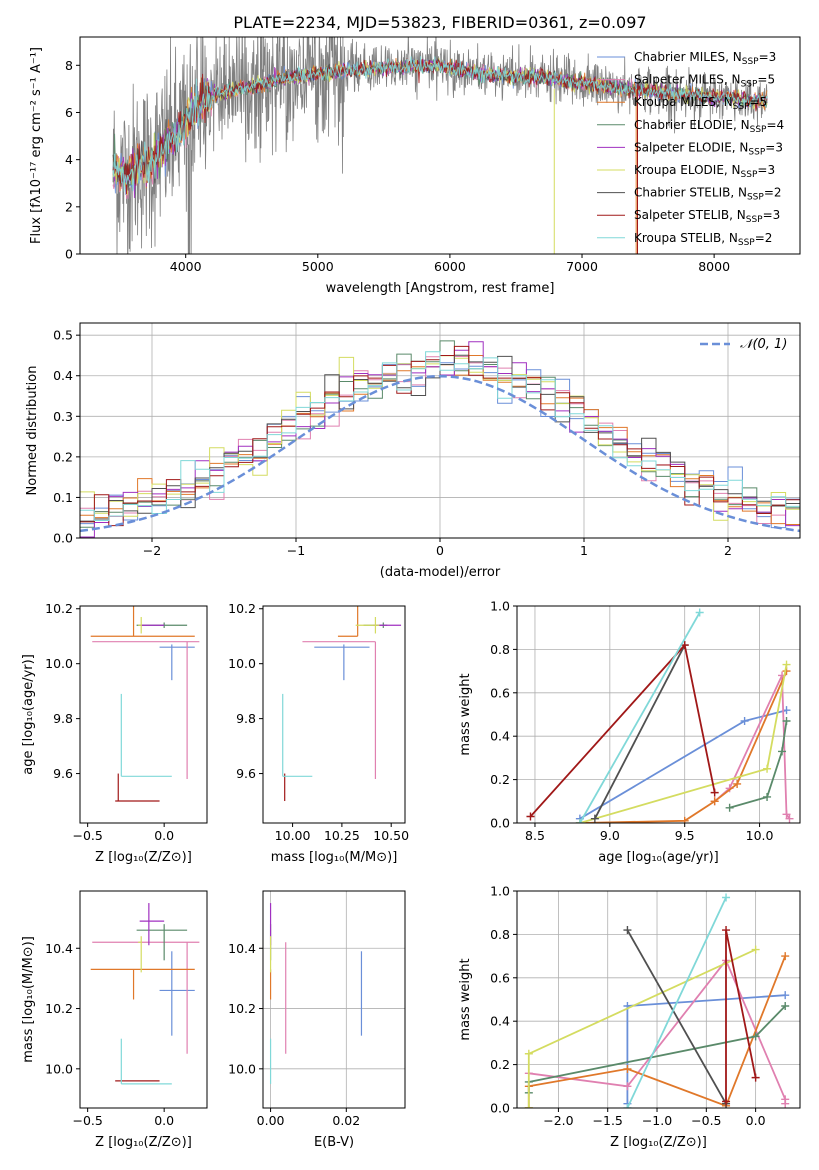 The width and height of the screenshot is (819, 1170). Describe the element at coordinates (685, 835) in the screenshot. I see `x-tick-label: 9.5` at that location.